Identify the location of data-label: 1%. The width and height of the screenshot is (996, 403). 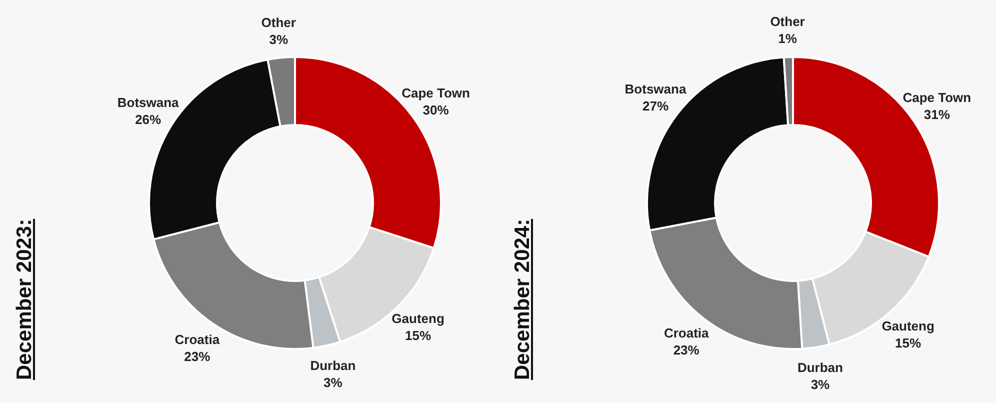
(788, 38).